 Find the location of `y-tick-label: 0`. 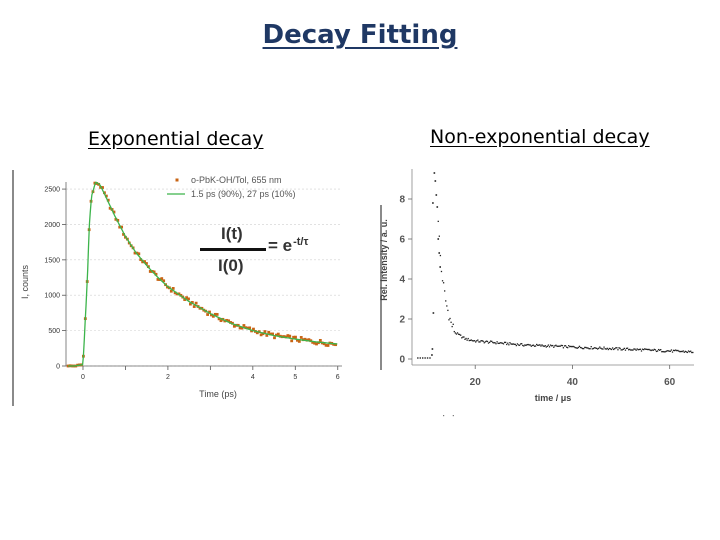

y-tick-label: 0 is located at coordinates (402, 360).